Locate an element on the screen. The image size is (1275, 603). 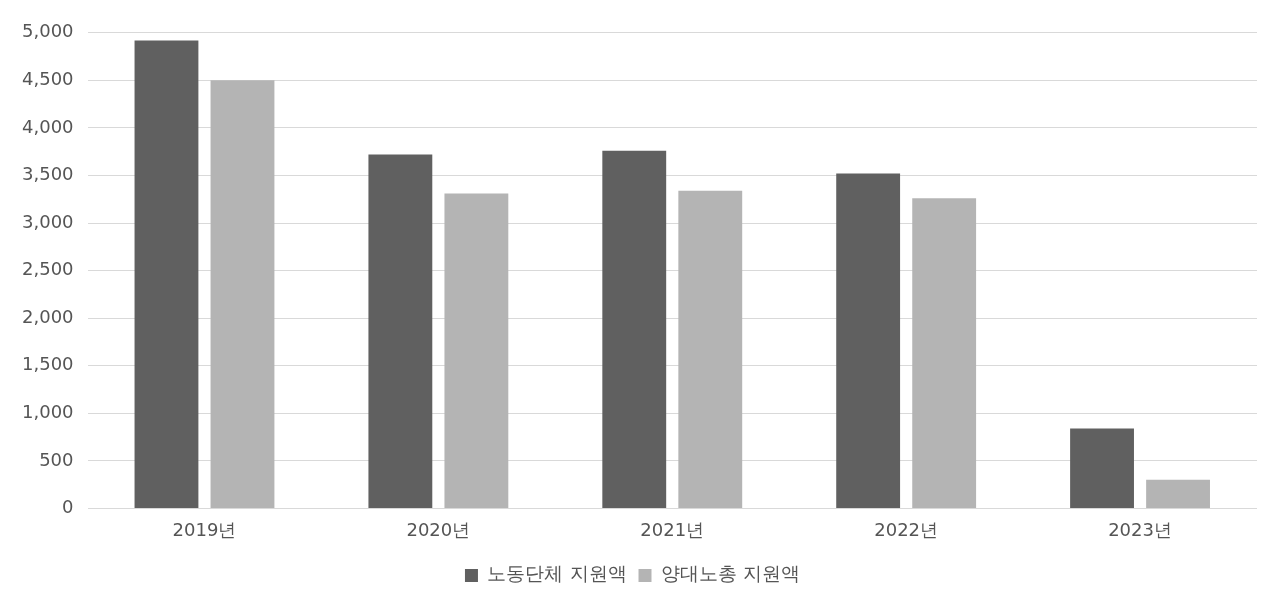
y-tick-label: 5,000 is located at coordinates (48, 31).